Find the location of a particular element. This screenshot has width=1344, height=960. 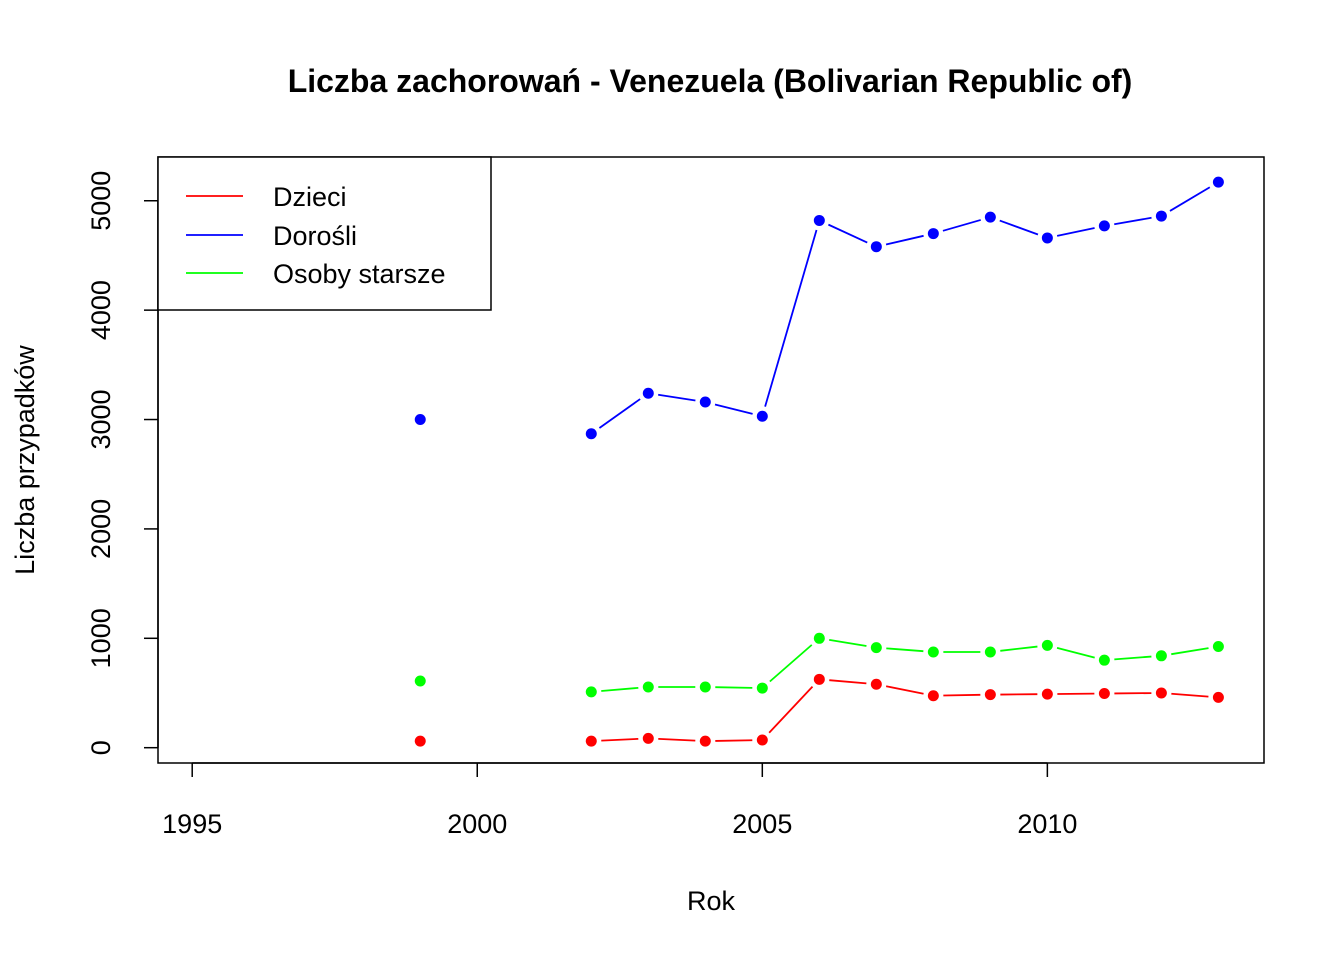

y-tick-label: 0 is located at coordinates (101, 747).